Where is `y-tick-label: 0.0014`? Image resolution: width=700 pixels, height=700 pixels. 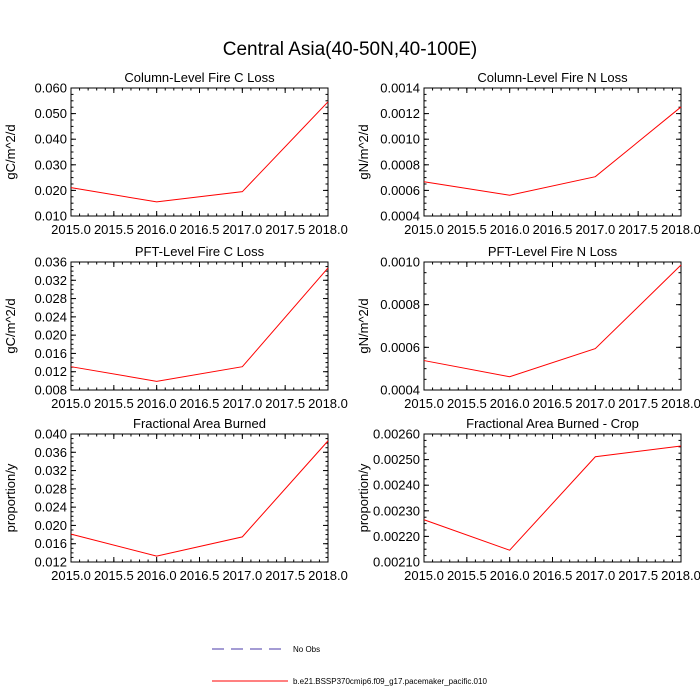
y-tick-label: 0.0014 is located at coordinates (400, 88).